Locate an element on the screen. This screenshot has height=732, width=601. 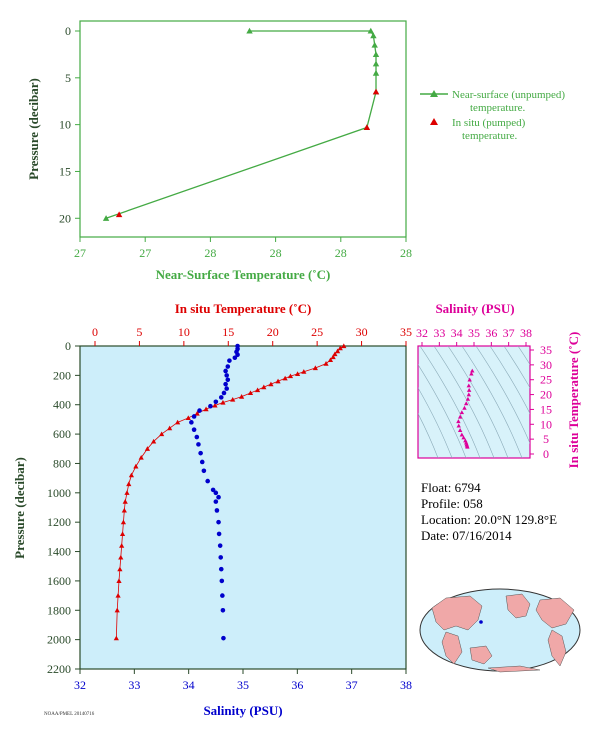
pressure-tick-label: 200 is located at coordinates (62, 375).